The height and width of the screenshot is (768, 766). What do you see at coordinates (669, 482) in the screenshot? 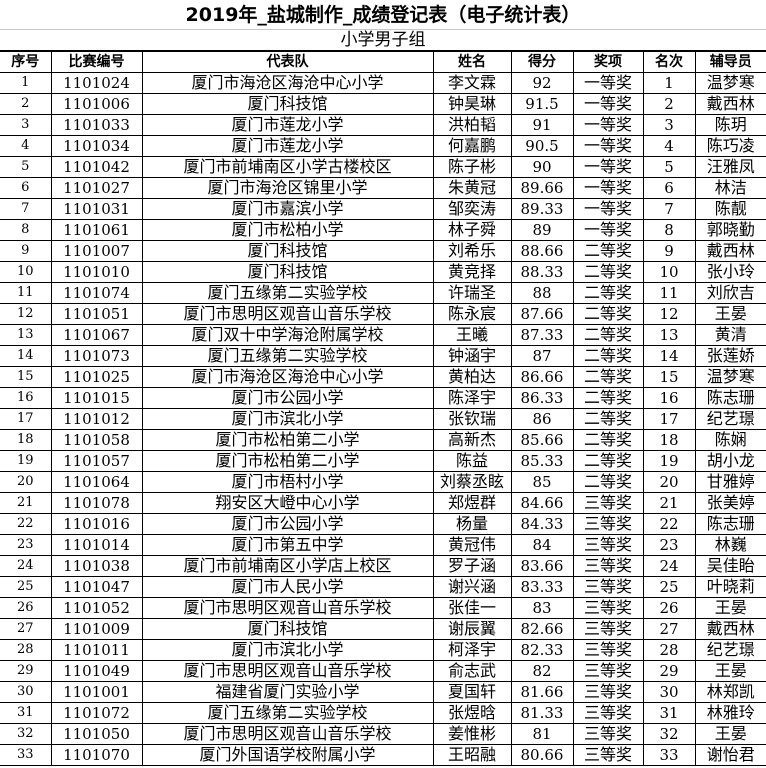
I see `cell-rank: 20` at bounding box center [669, 482].